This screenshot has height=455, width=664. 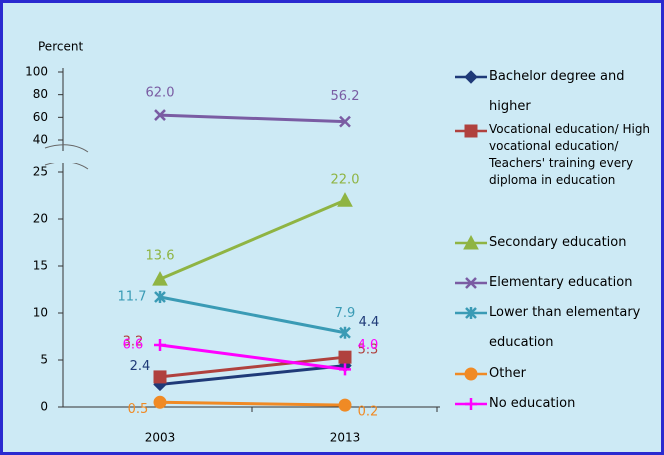 What do you see at coordinates (40, 140) in the screenshot?
I see `y-tick-label: 40` at bounding box center [40, 140].